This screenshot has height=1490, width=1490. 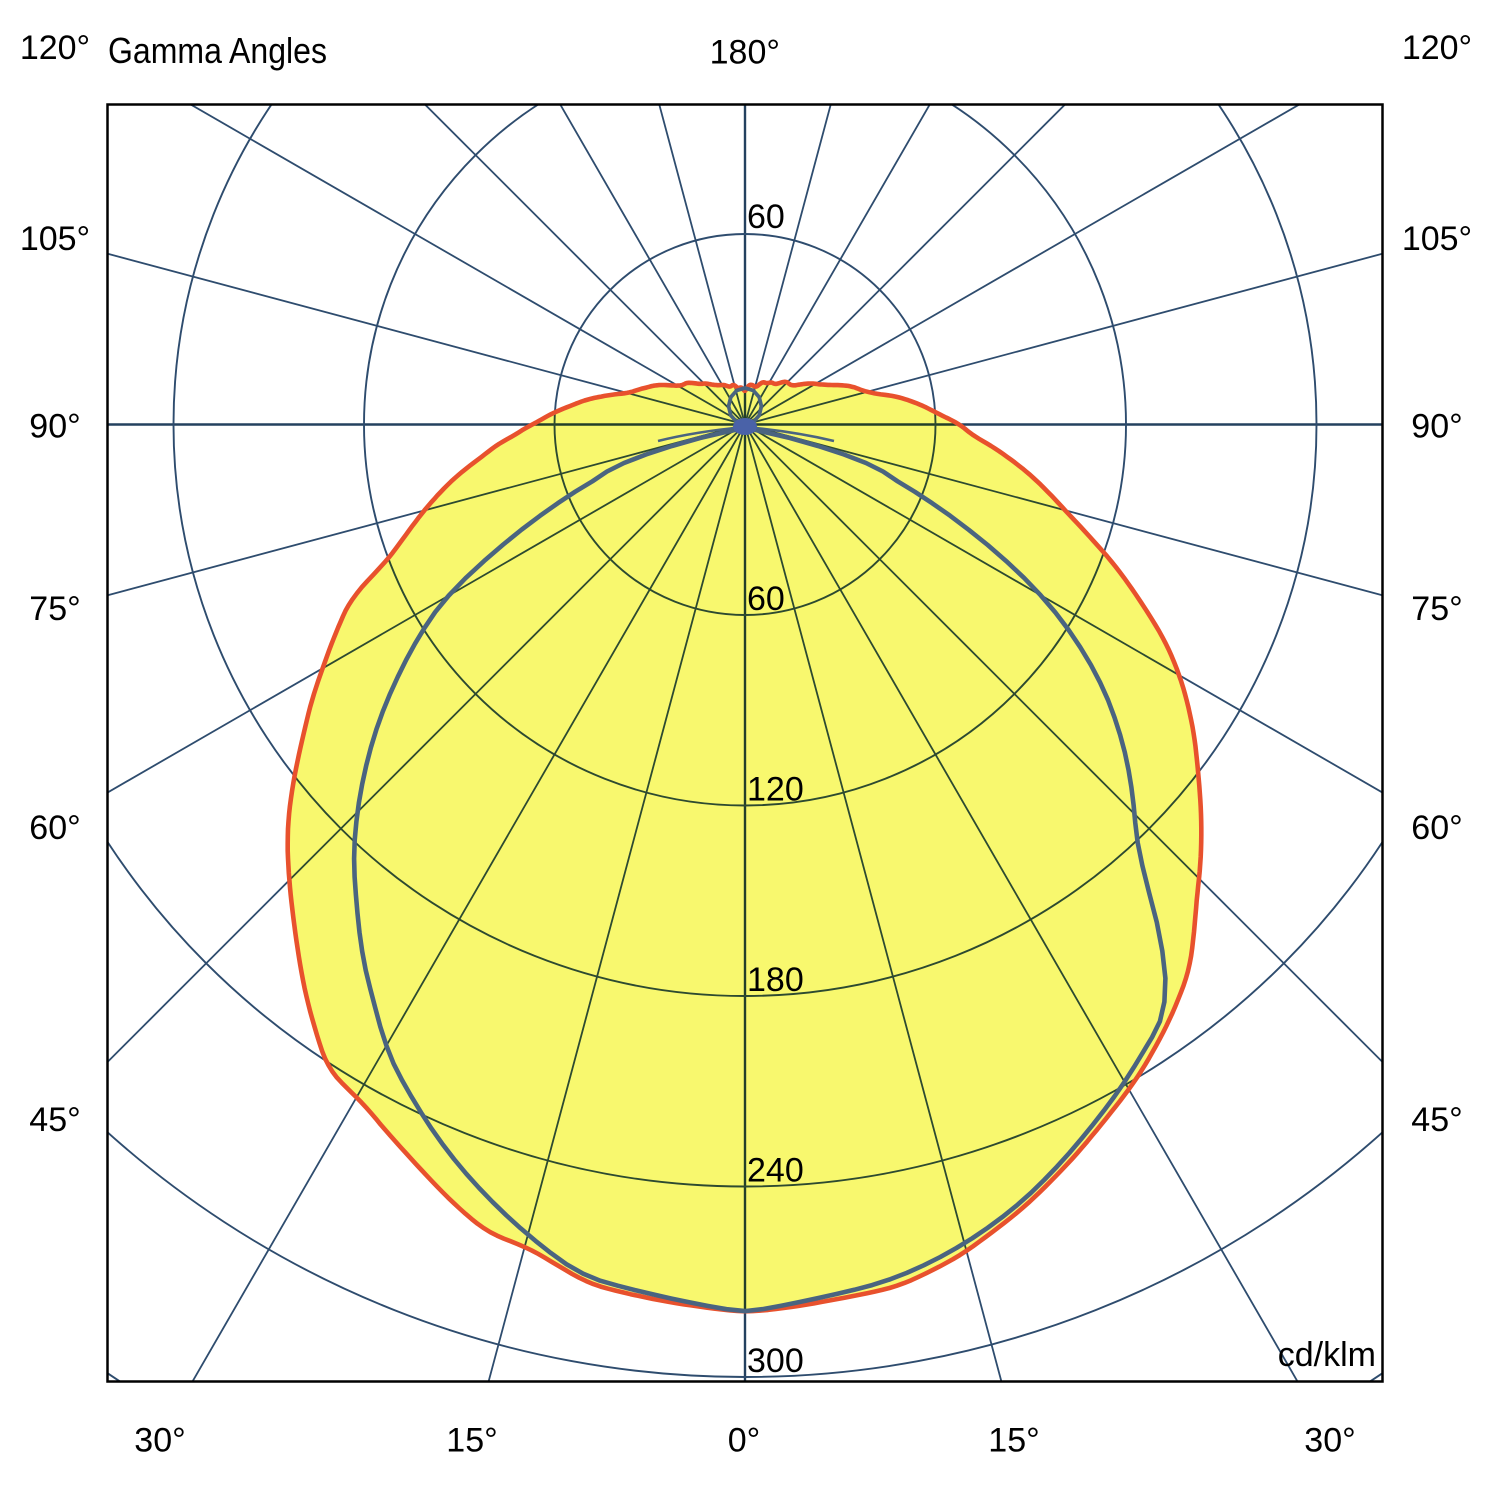 What do you see at coordinates (775, 1171) in the screenshot?
I see `svg-text: 240` at bounding box center [775, 1171].